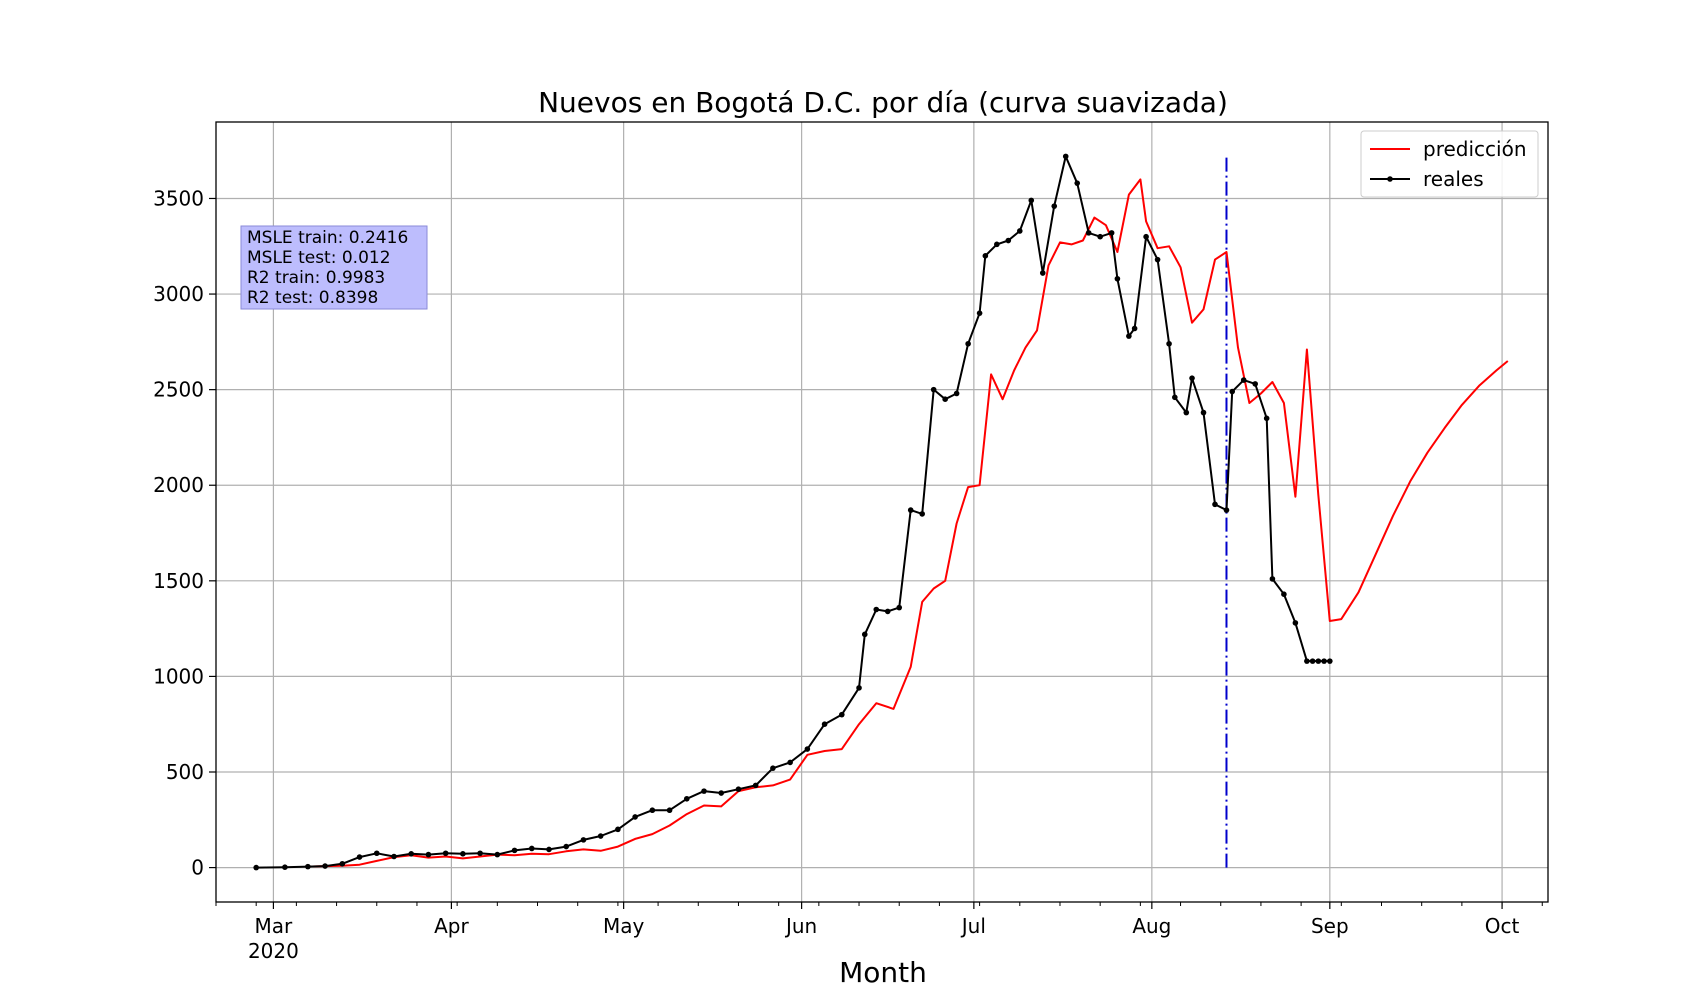 Image resolution: width=1700 pixels, height=1000 pixels. I want to click on y-tick-label: 3500, so click(178, 198).